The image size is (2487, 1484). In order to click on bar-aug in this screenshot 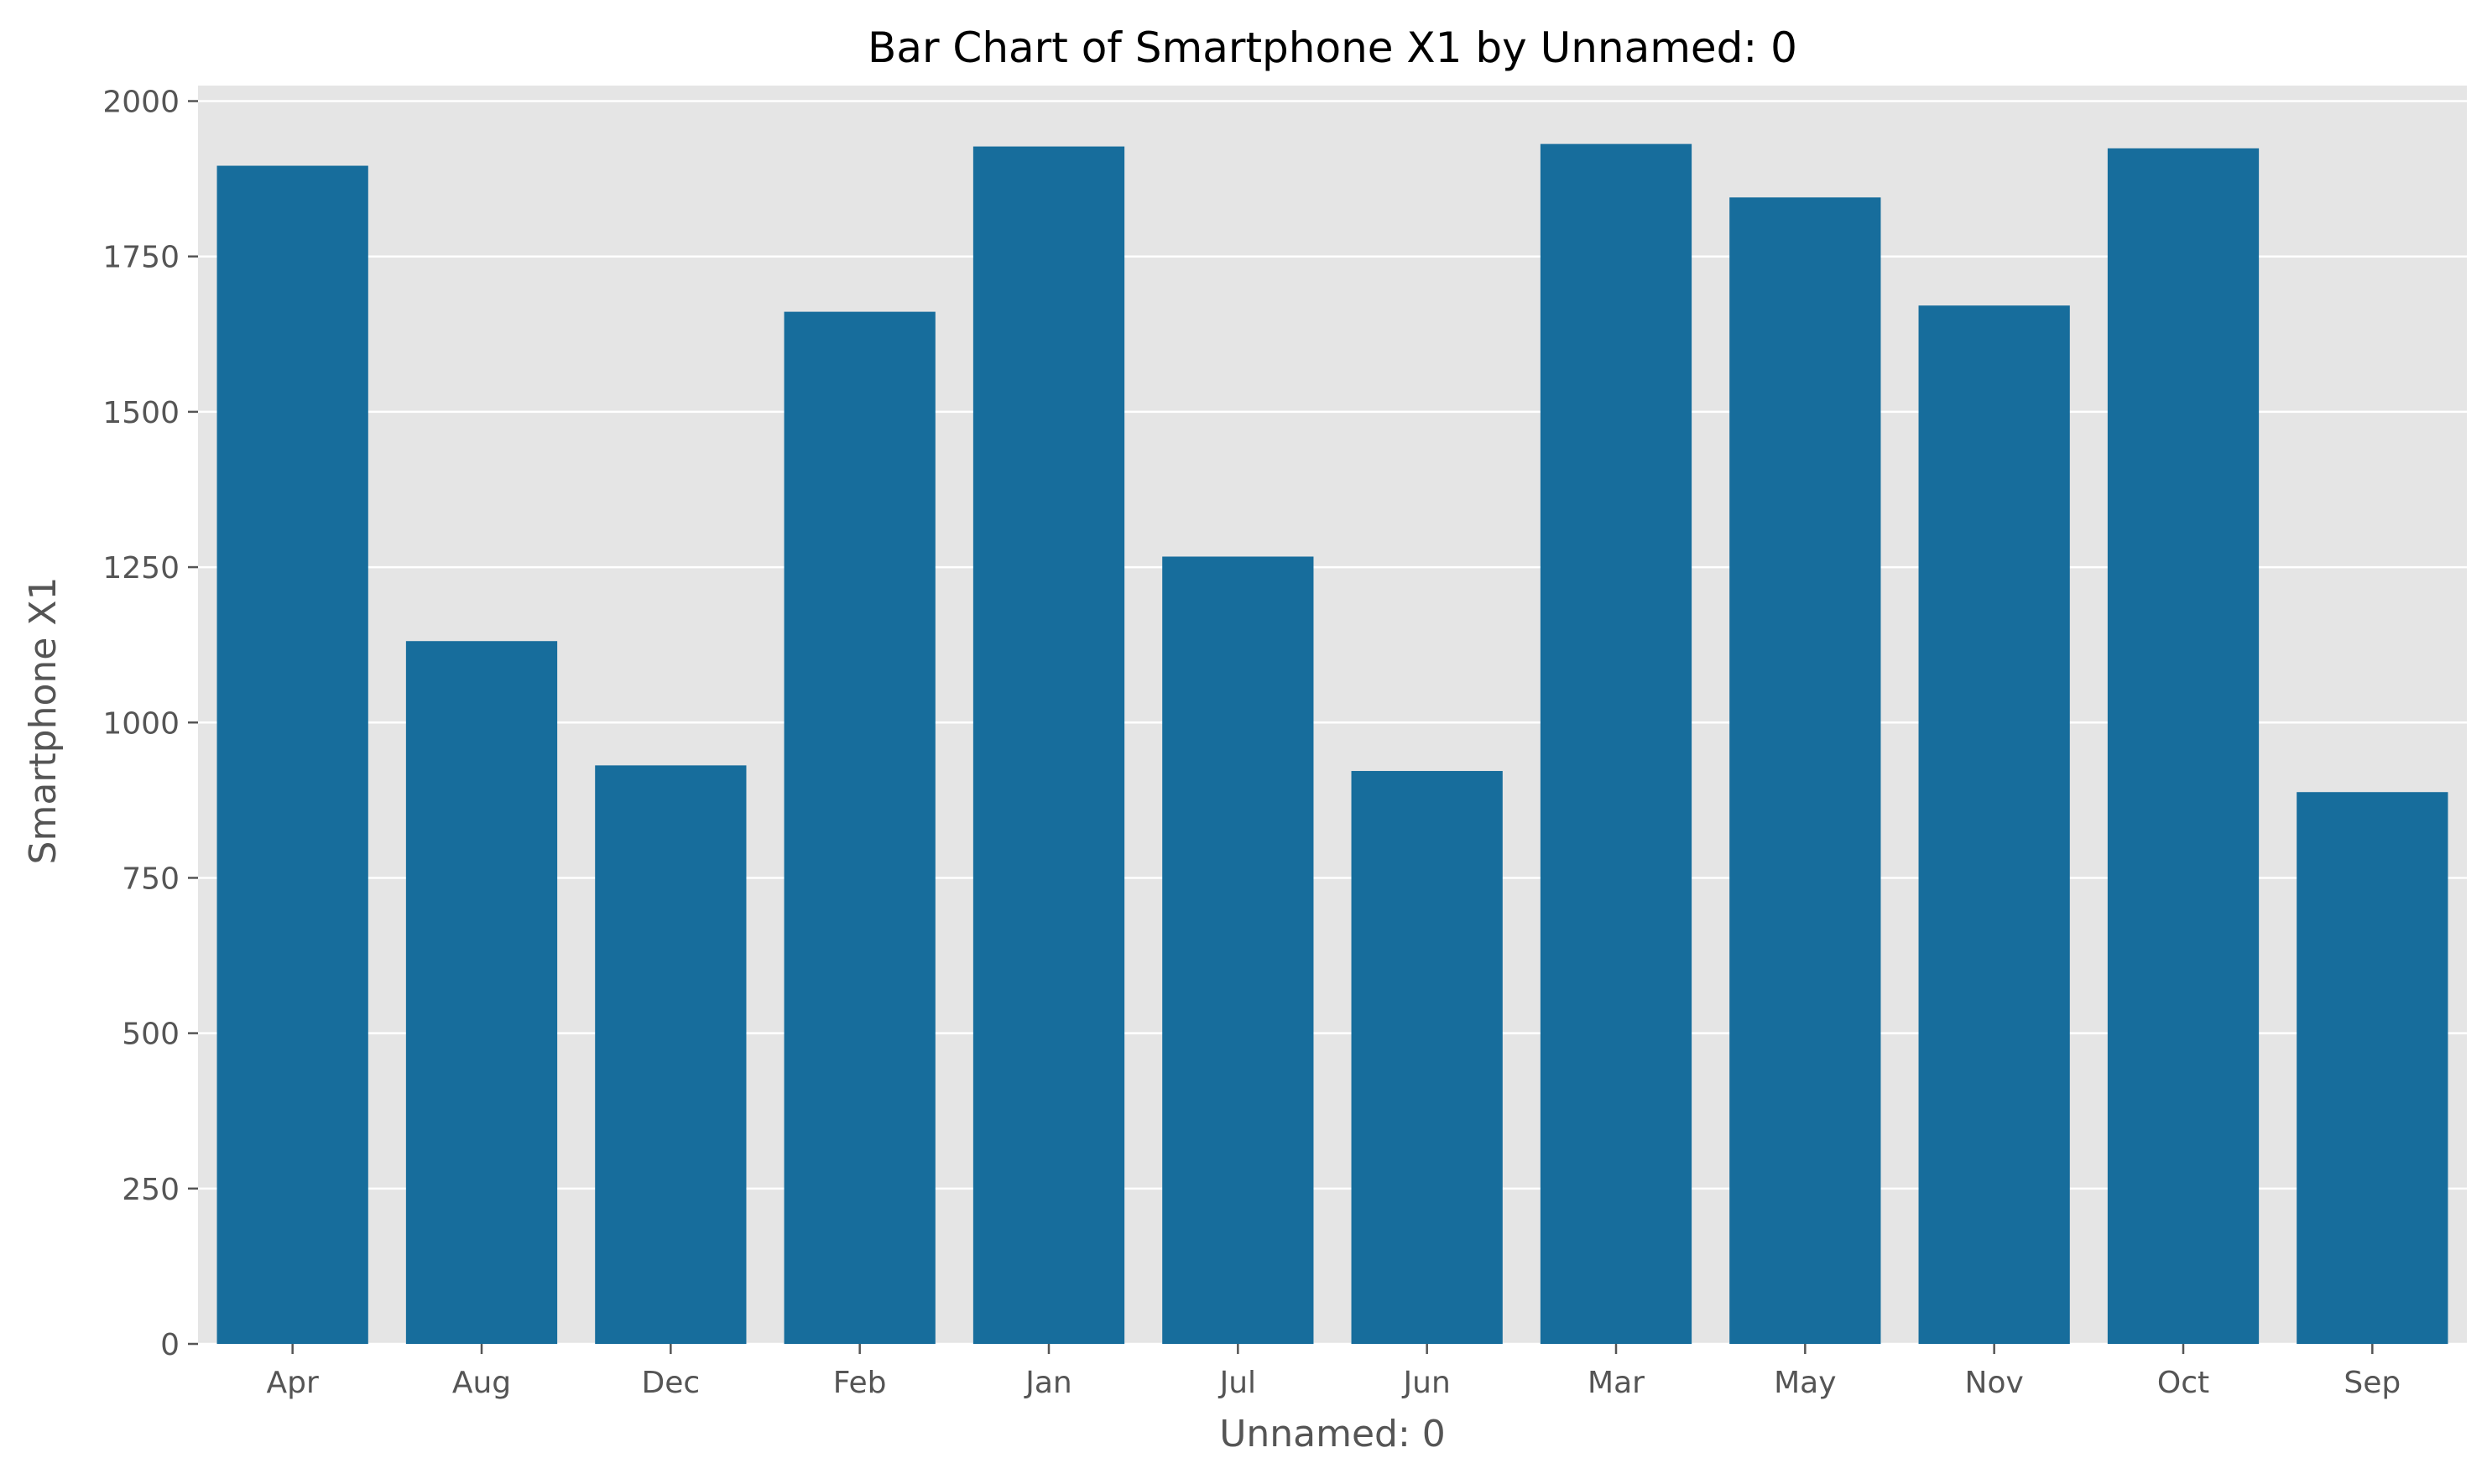, I will do `click(481, 992)`.